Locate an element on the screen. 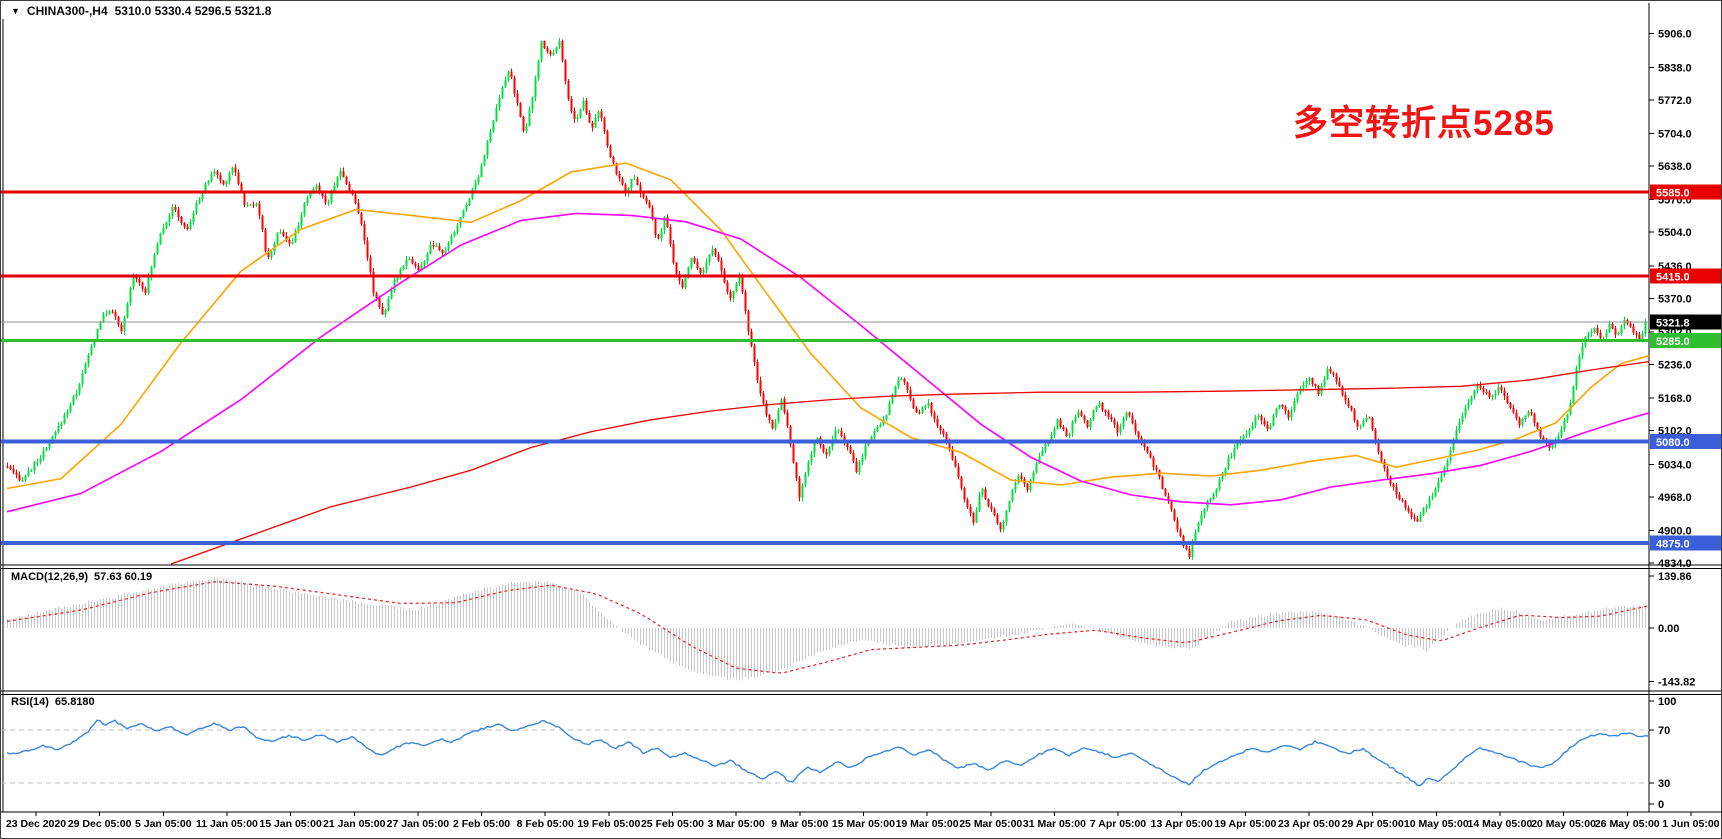  svg-text: 19 Mar 05:00 is located at coordinates (927, 824).